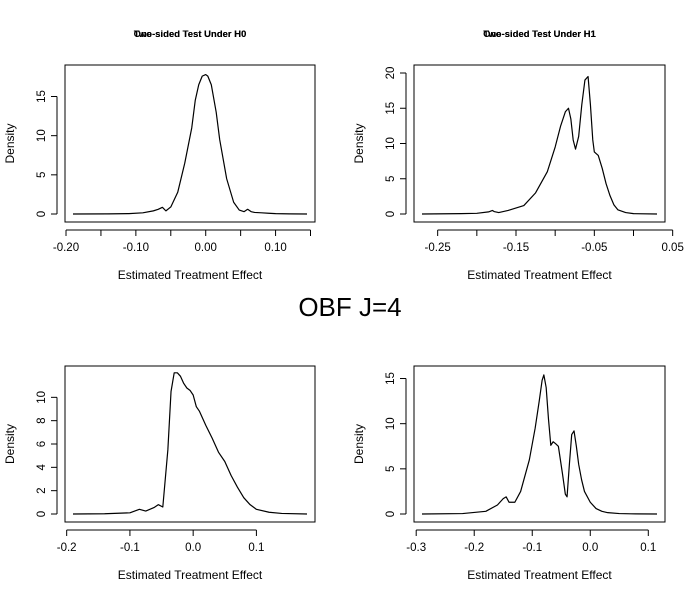 The image size is (700, 600). What do you see at coordinates (42, 490) in the screenshot?
I see `y-tick-label: 2` at bounding box center [42, 490].